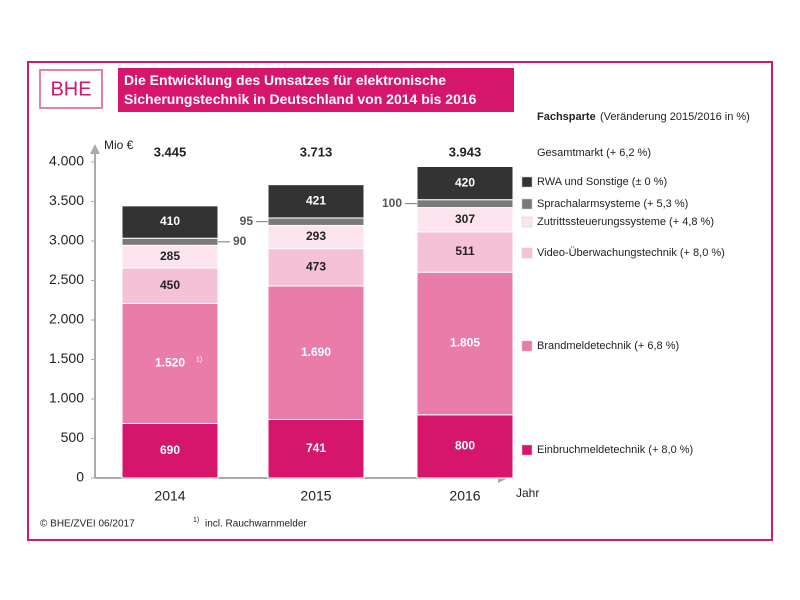 The image size is (800, 600). Describe the element at coordinates (66, 161) in the screenshot. I see `y-tick-label: 4.000` at that location.